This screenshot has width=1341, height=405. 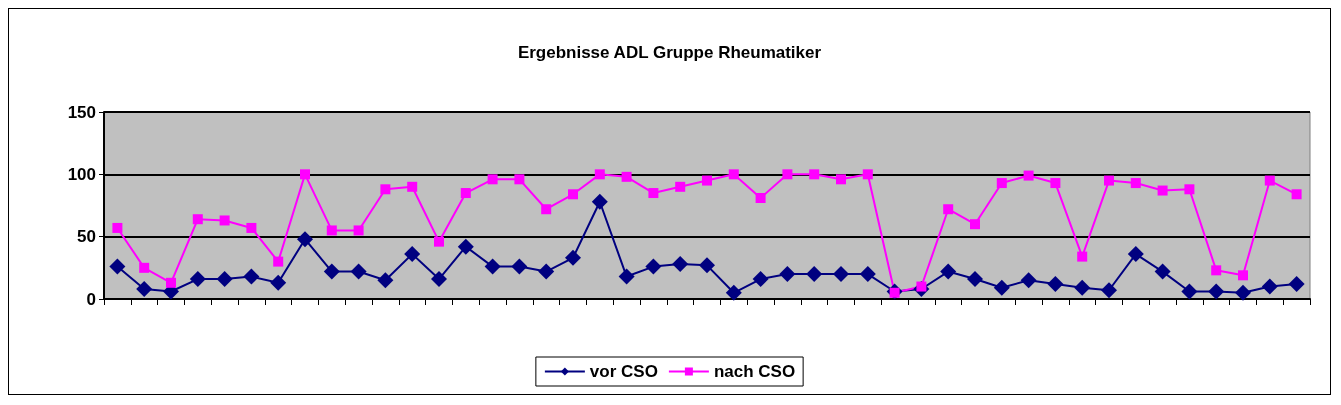 What do you see at coordinates (754, 371) in the screenshot?
I see `legend-label: nach CSO` at bounding box center [754, 371].